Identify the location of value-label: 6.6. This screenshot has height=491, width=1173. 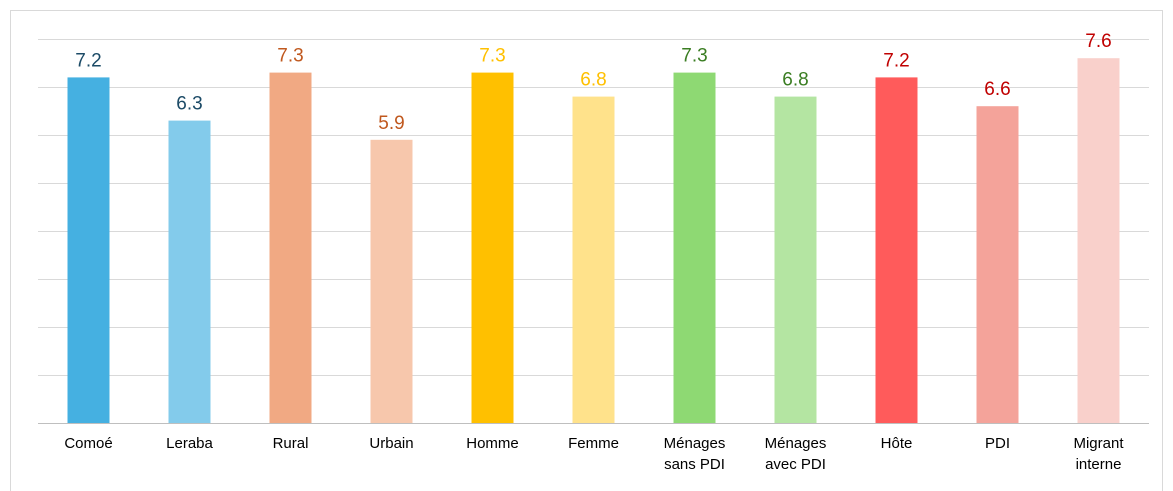
(997, 89).